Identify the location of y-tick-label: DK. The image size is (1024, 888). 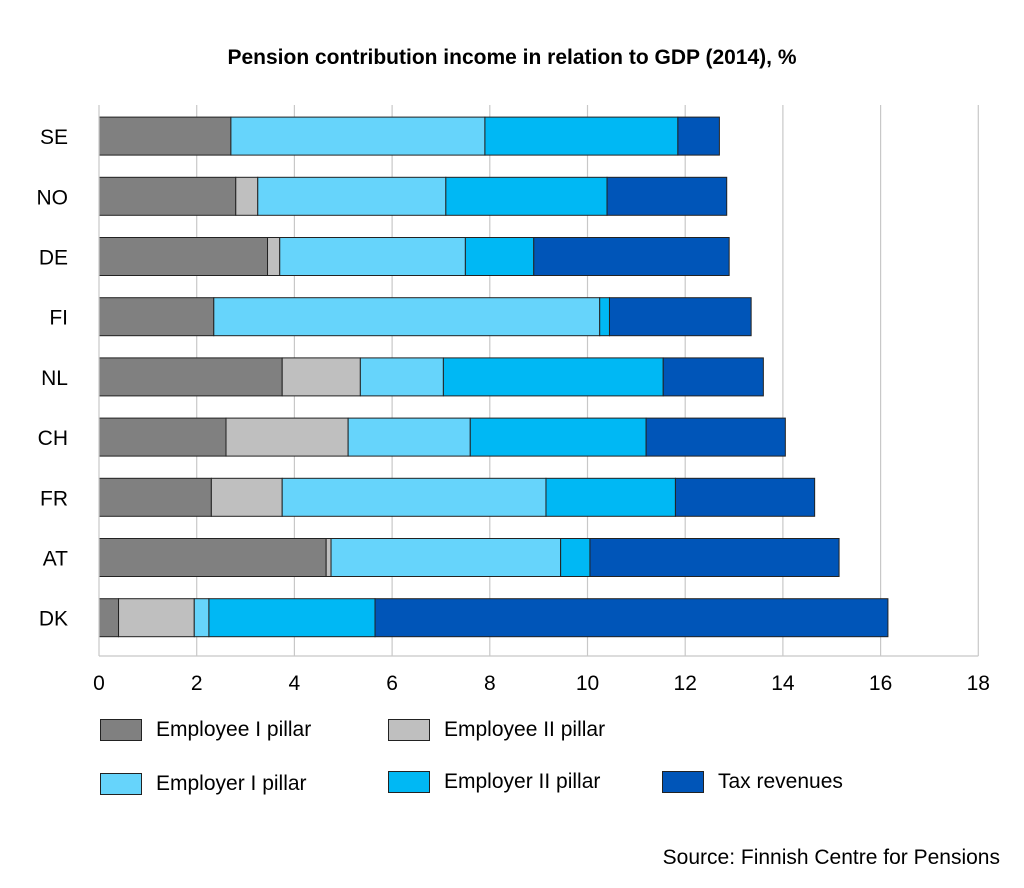
(53, 619).